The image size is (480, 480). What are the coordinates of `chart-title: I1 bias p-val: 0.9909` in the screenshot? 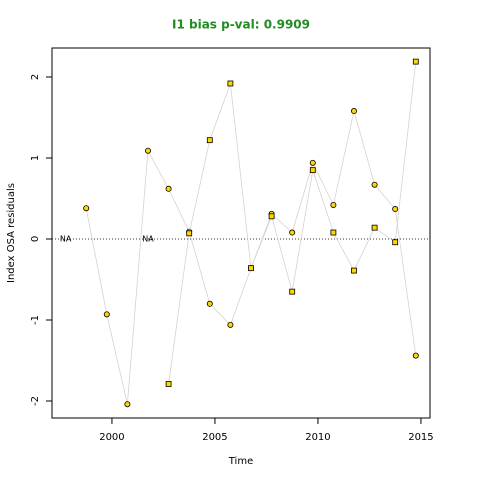 It's located at (241, 25).